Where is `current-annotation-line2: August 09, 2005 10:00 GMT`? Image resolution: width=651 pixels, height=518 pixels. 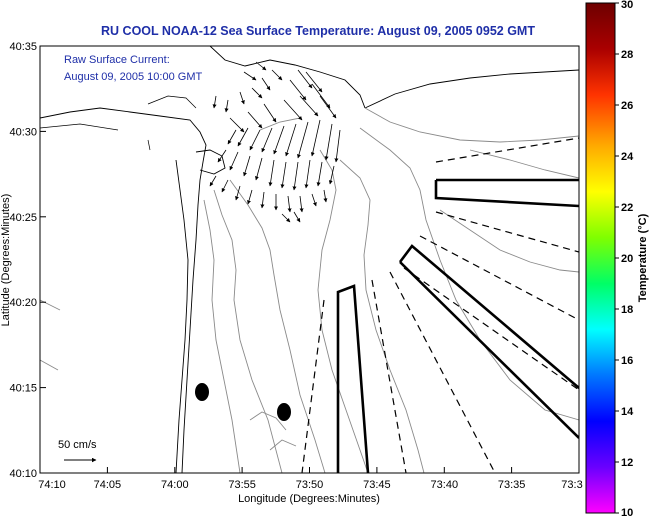
current-annotation-line2: August 09, 2005 10:00 GMT is located at coordinates (133, 77).